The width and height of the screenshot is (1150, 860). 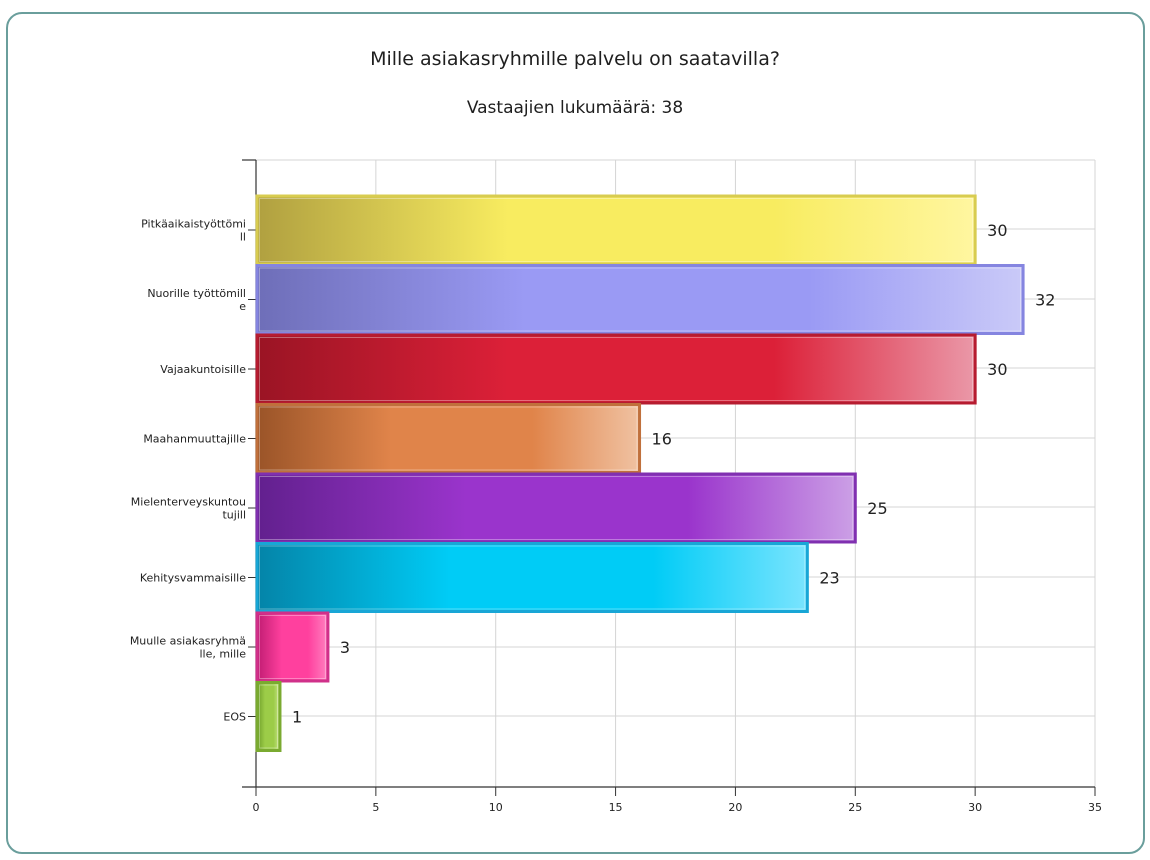 What do you see at coordinates (345, 647) in the screenshot?
I see `value-label: 3` at bounding box center [345, 647].